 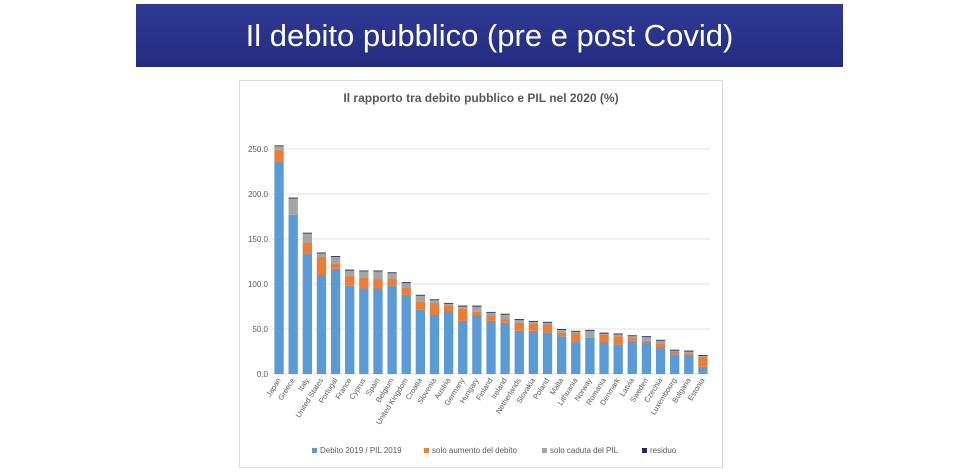 What do you see at coordinates (260, 329) in the screenshot?
I see `y-tick-label: 50.0` at bounding box center [260, 329].